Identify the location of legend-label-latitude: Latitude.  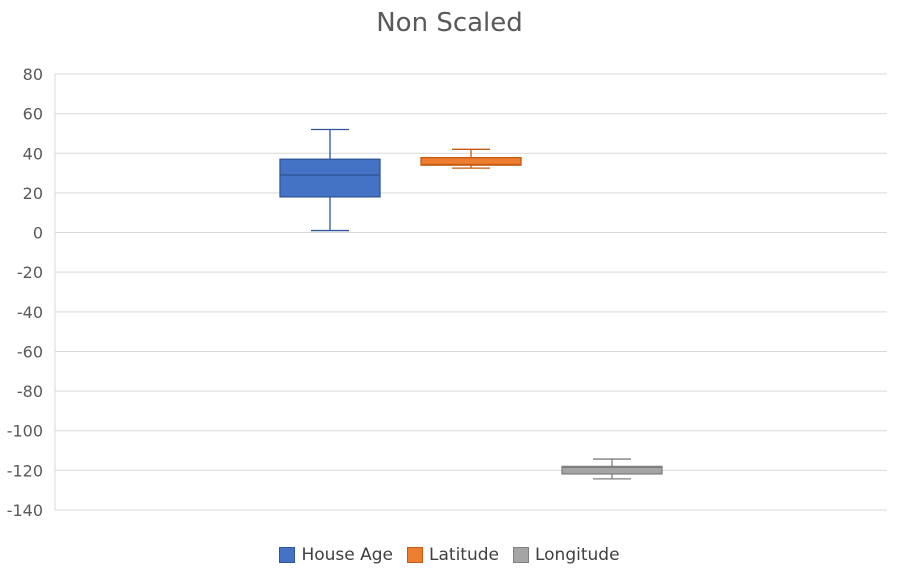
(464, 555).